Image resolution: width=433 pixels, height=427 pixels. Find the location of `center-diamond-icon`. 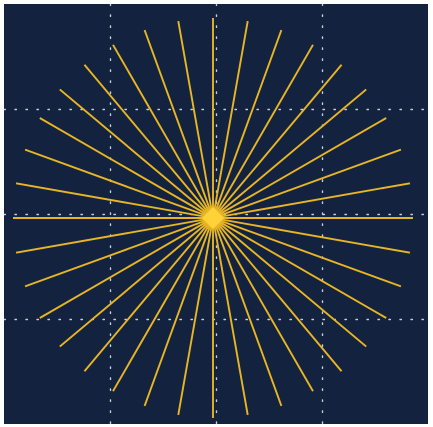

center-diamond-icon is located at coordinates (213, 218).